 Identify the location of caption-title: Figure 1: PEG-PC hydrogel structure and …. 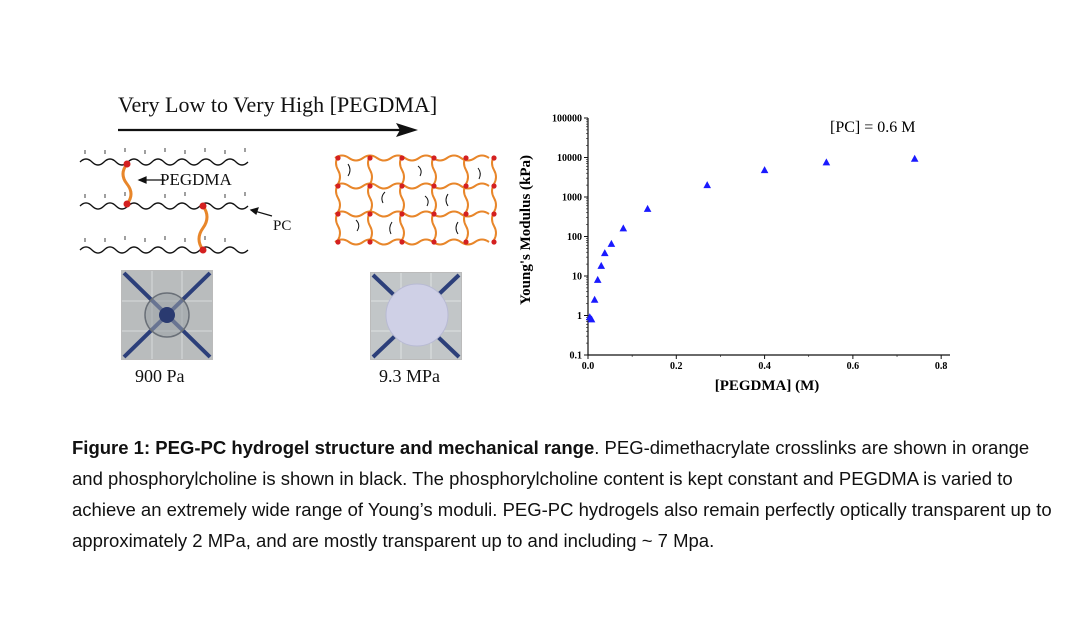
(333, 447).